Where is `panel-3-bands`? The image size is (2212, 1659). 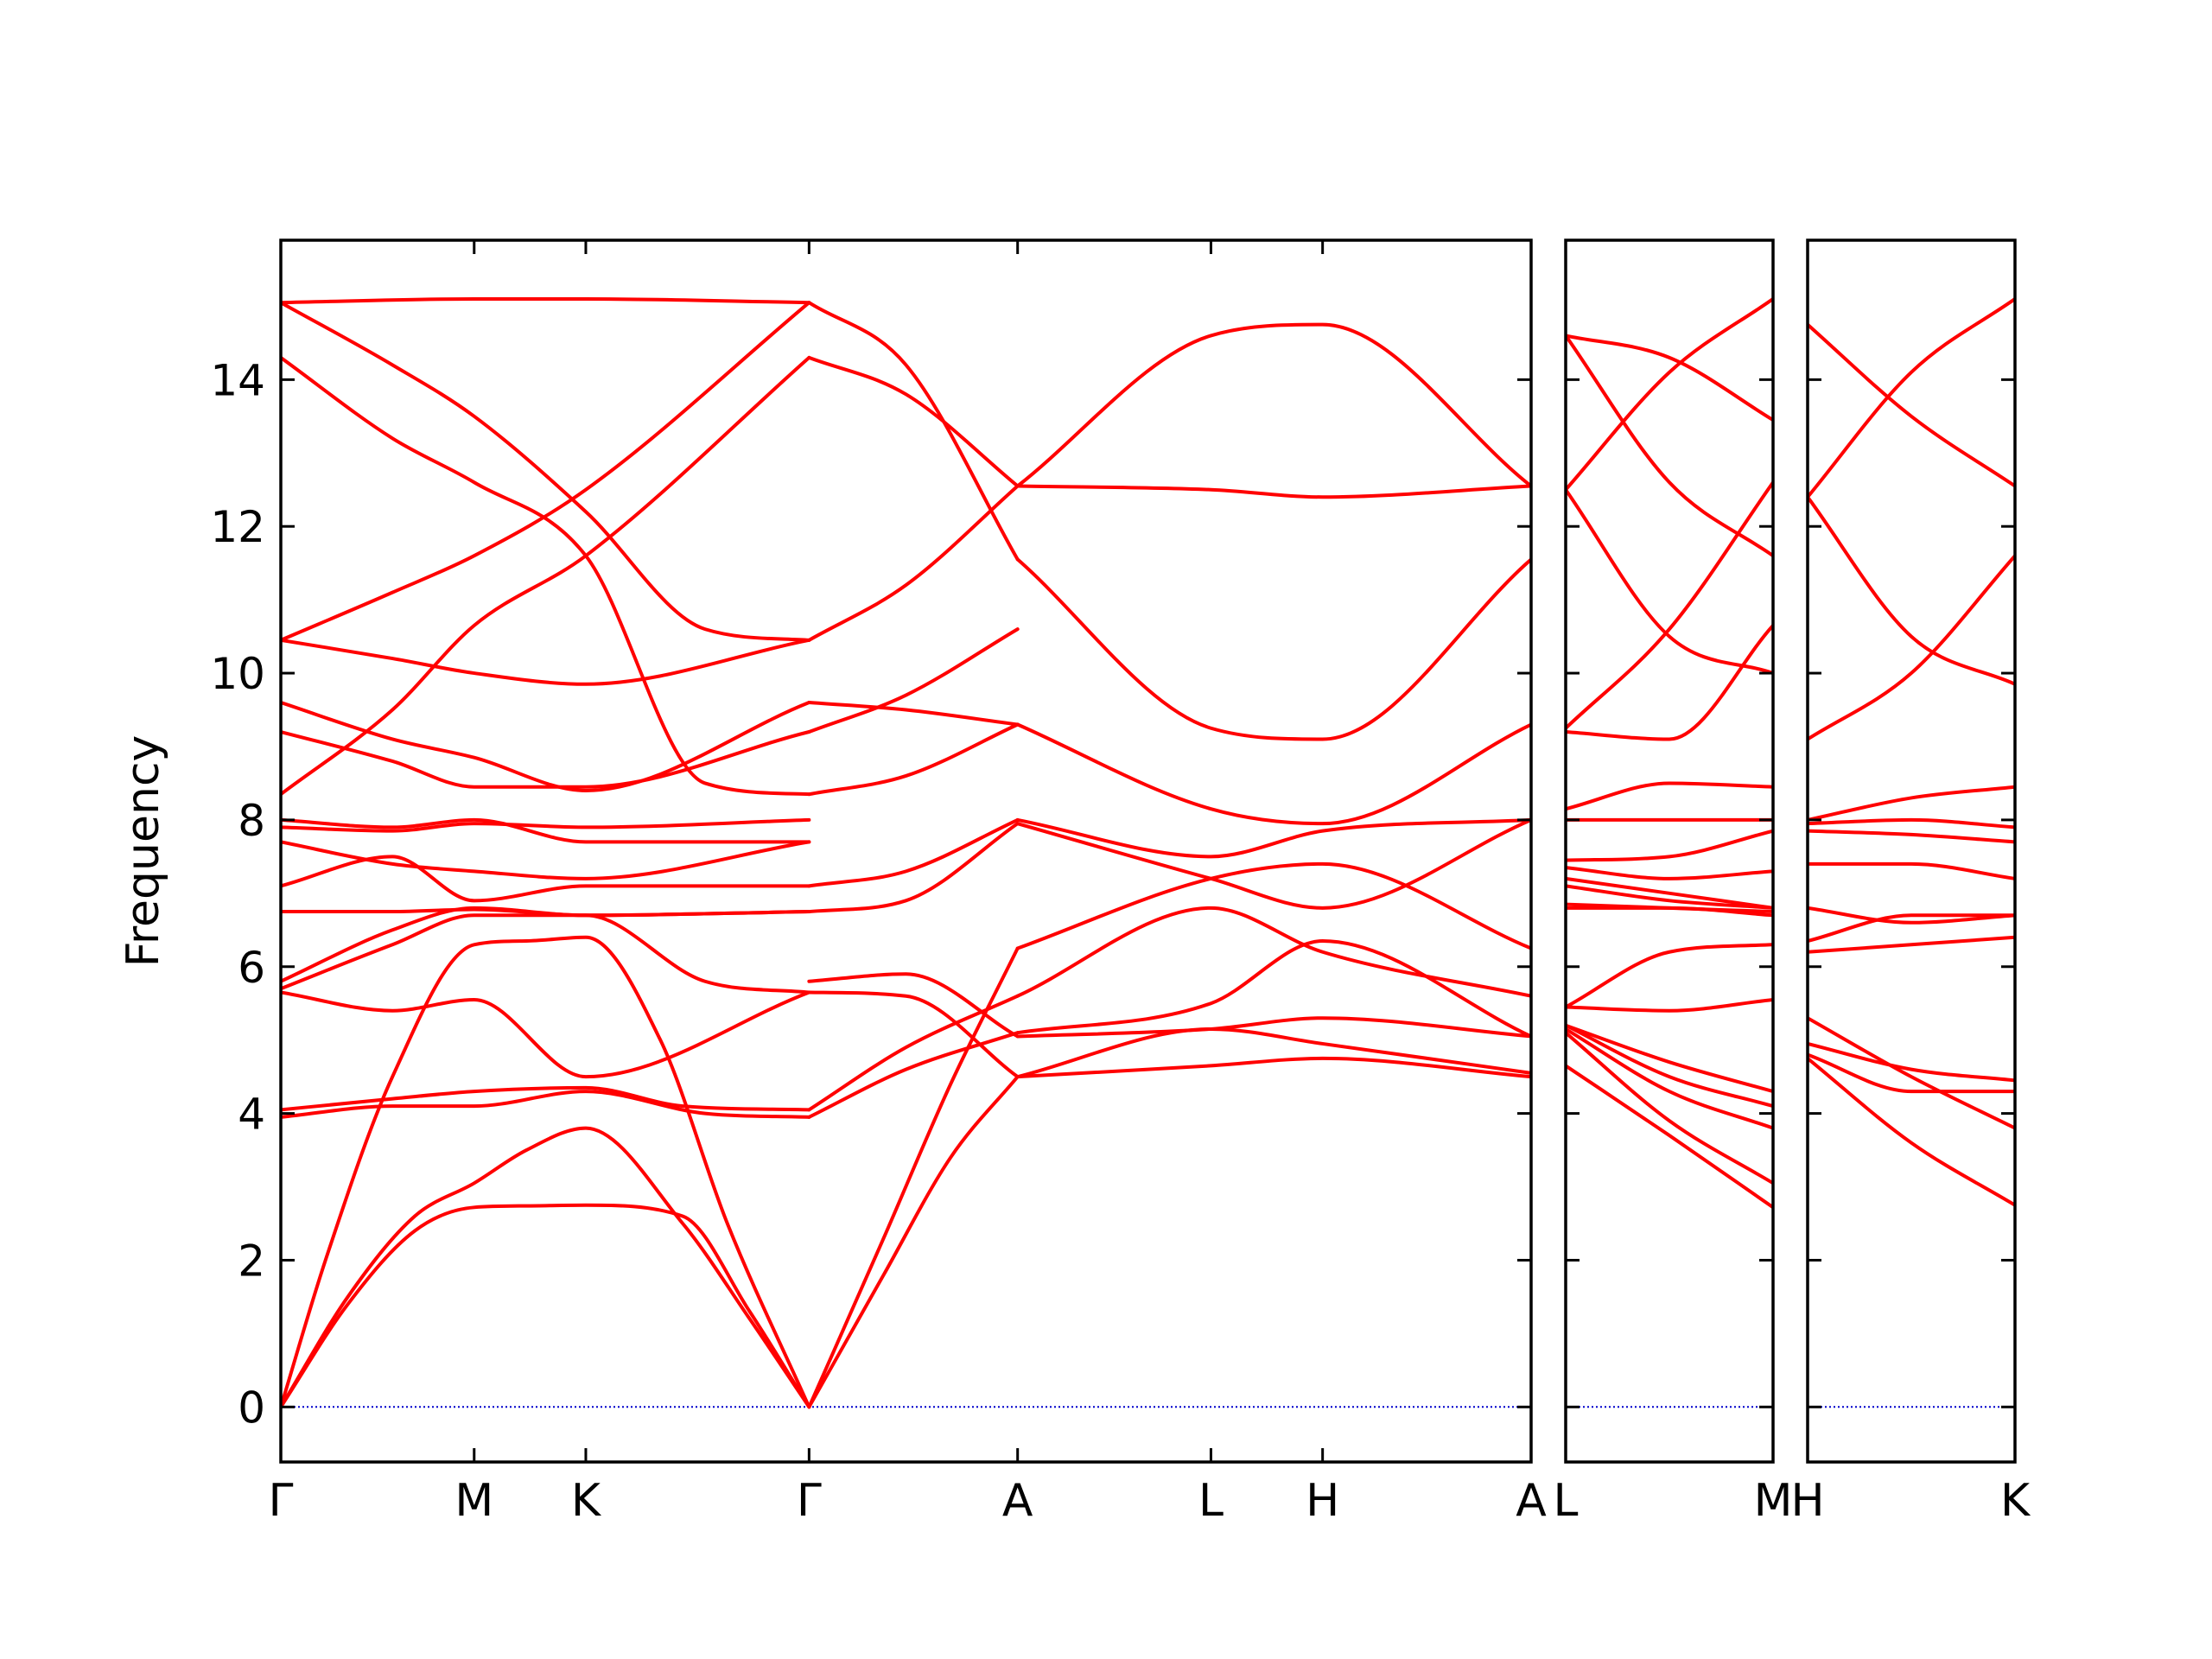
panel-3-bands is located at coordinates (1911, 852).